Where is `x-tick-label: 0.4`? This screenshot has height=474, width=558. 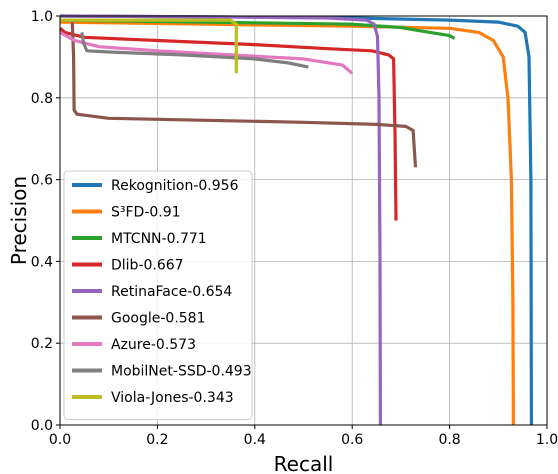 x-tick-label: 0.4 is located at coordinates (255, 440).